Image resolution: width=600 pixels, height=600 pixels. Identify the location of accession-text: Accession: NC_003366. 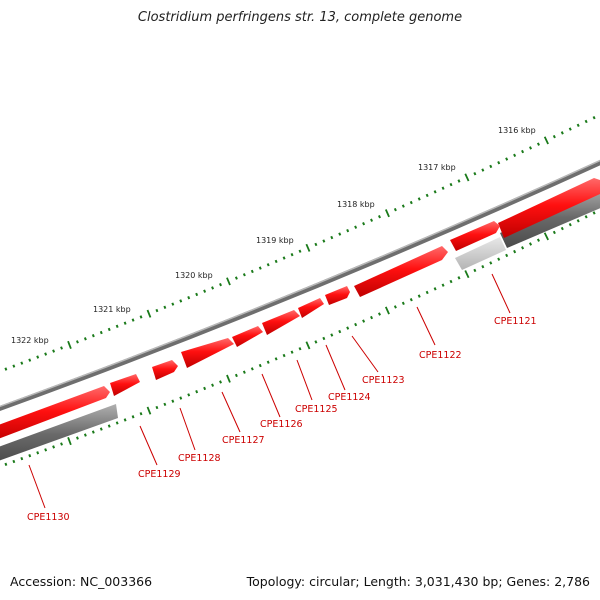
(81, 581).